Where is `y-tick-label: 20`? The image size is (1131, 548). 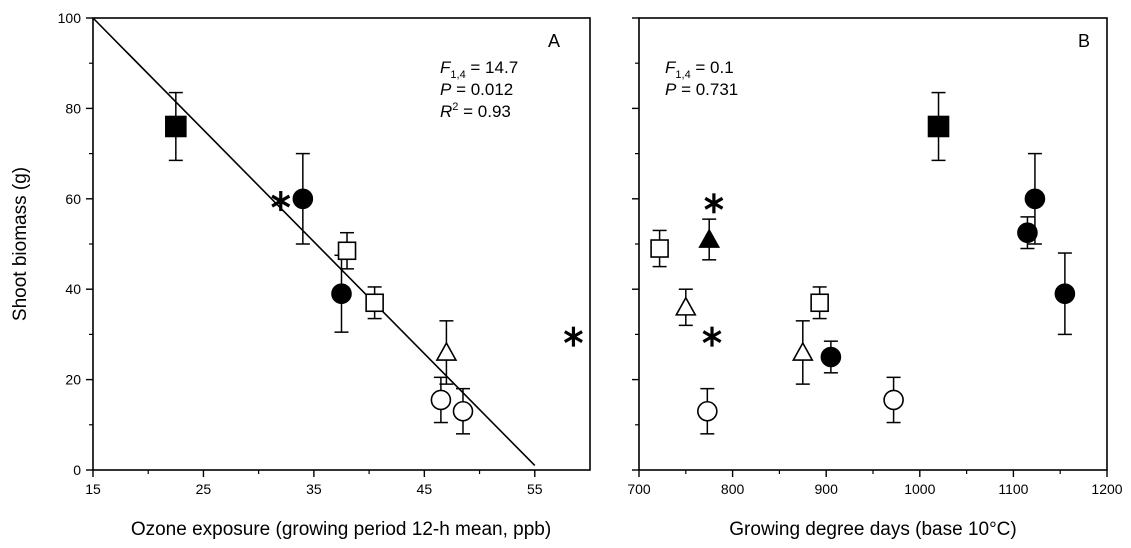
y-tick-label: 20 is located at coordinates (73, 380).